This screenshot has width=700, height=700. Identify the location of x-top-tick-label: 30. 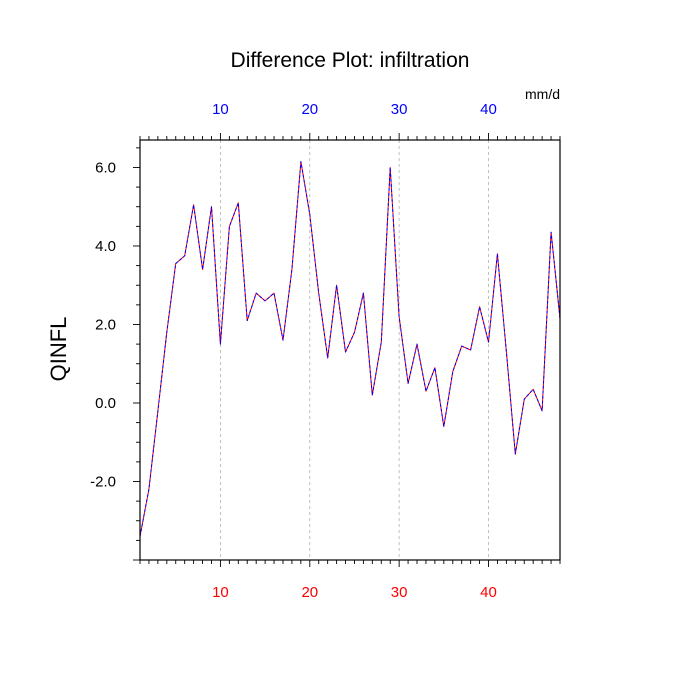
(399, 109).